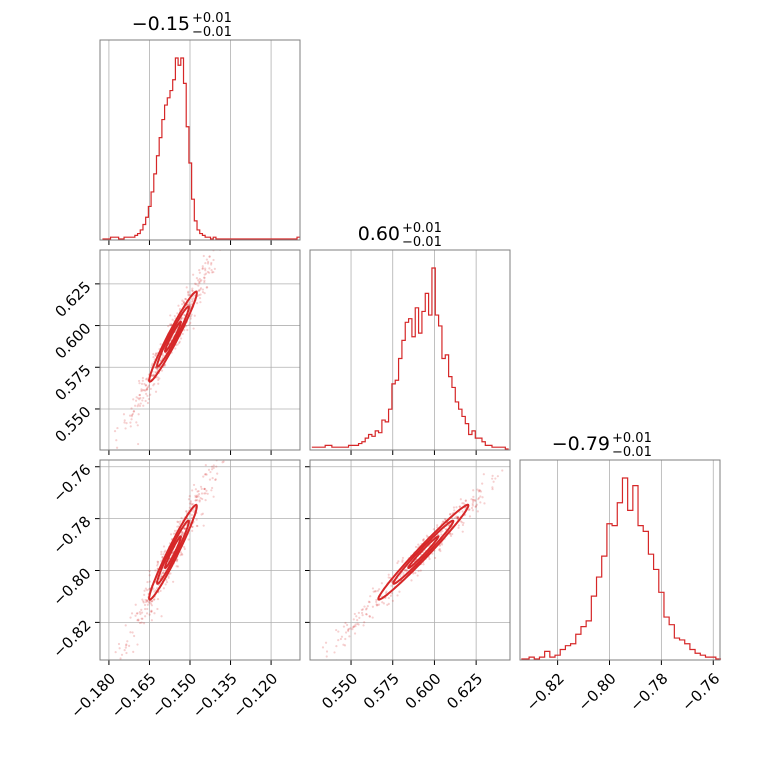 Image resolution: width=760 pixels, height=760 pixels. What do you see at coordinates (200, 560) in the screenshot?
I see `panel-frame` at bounding box center [200, 560].